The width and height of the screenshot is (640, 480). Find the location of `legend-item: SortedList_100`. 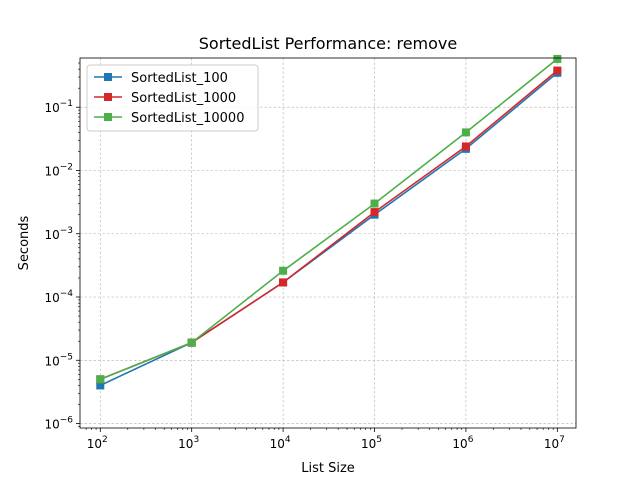

legend-item: SortedList_100 is located at coordinates (161, 78).